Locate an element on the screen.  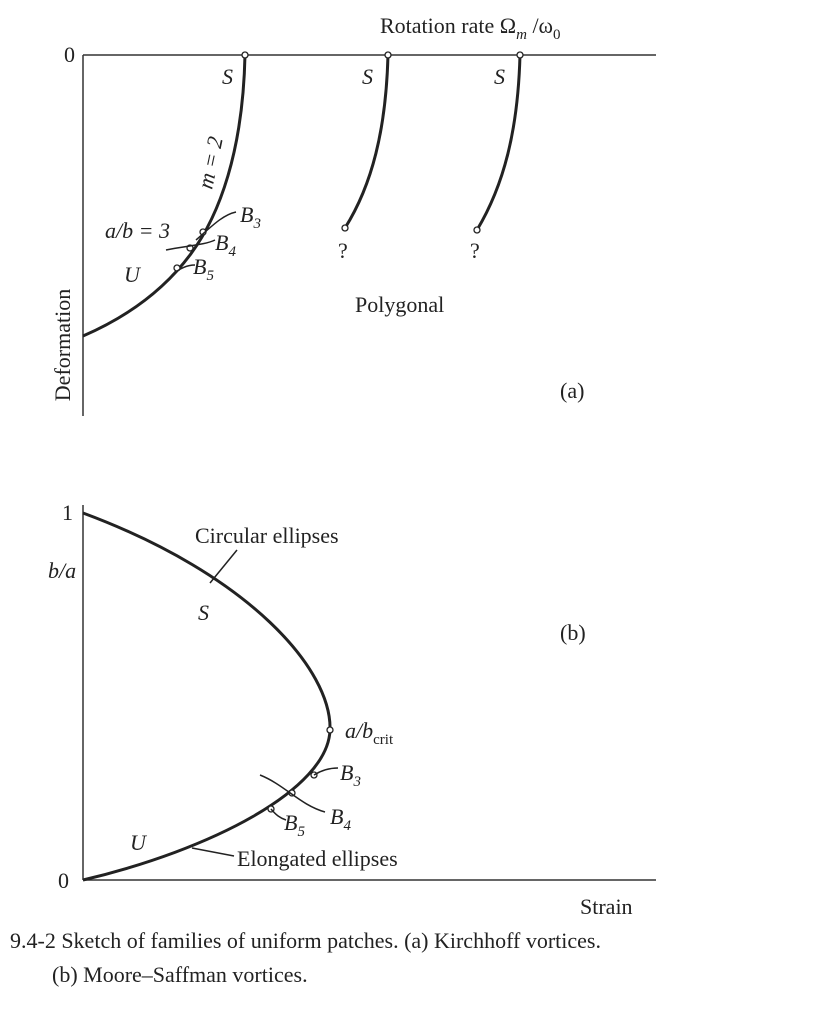
panel-tag: (a) is located at coordinates (572, 390).